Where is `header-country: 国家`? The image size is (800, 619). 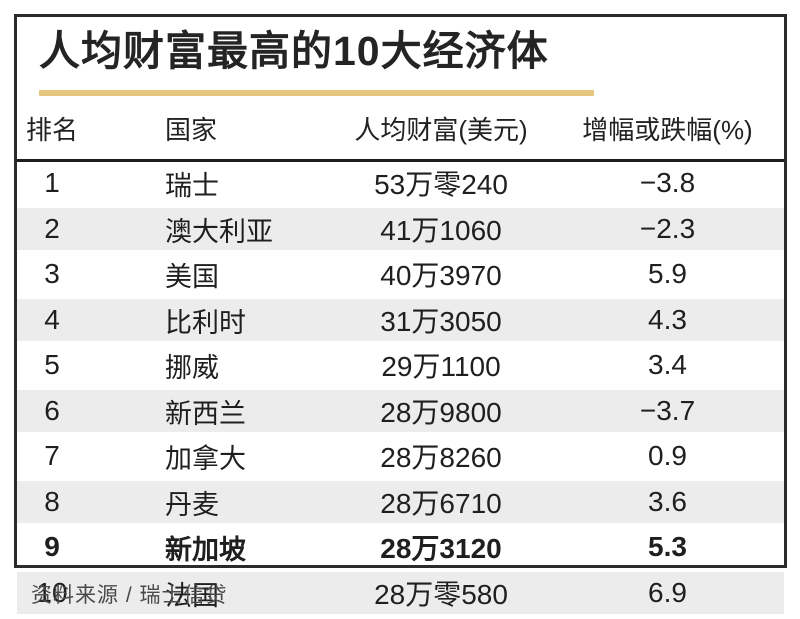
header-country: 国家 is located at coordinates (209, 132).